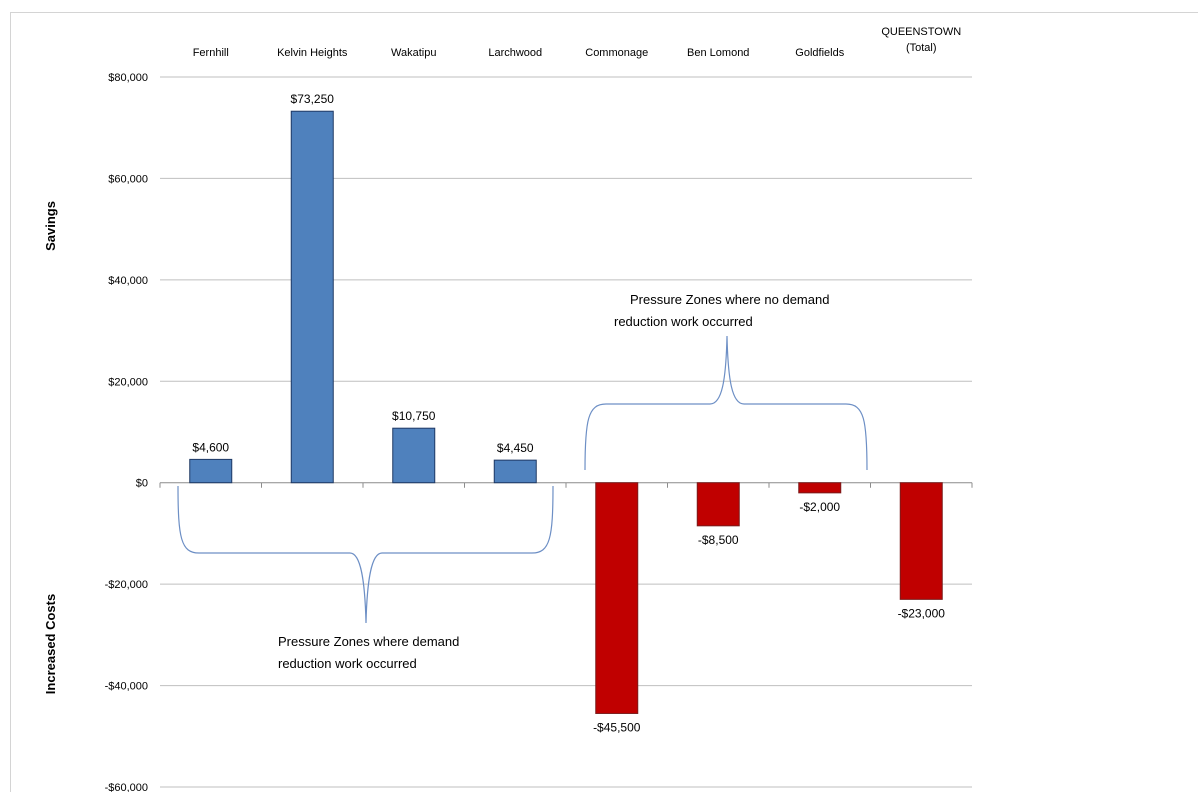  I want to click on y-axis-title-increased-costs: Increased Costs, so click(50, 644).